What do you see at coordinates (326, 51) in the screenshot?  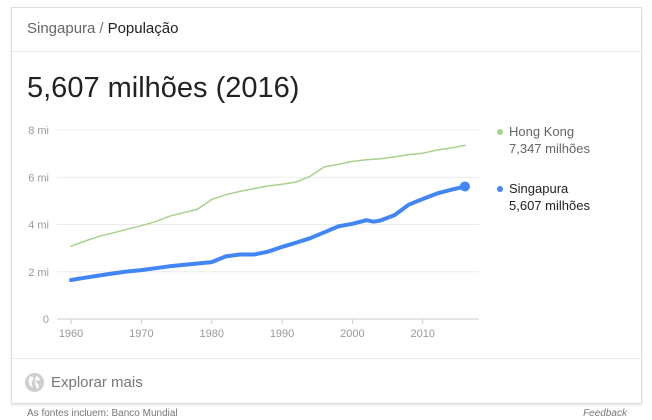 I see `header-divider` at bounding box center [326, 51].